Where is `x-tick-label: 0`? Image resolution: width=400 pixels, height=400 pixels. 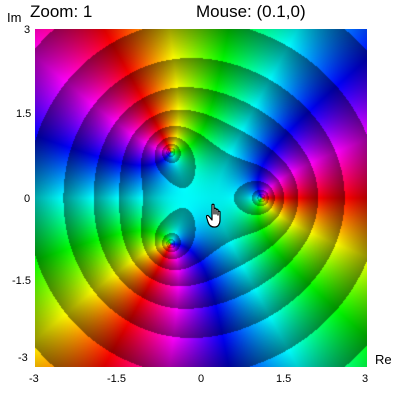 x-tick-label: 0 is located at coordinates (201, 379).